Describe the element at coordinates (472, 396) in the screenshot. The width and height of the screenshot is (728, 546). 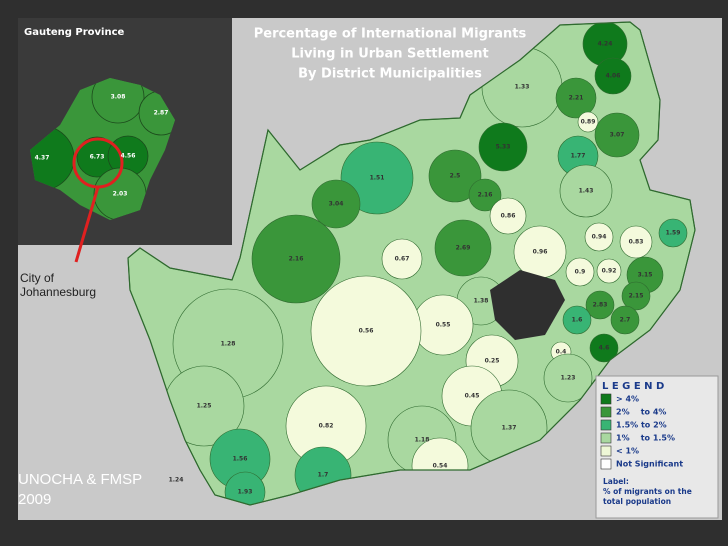
I see `district-label: 0.45` at that location.